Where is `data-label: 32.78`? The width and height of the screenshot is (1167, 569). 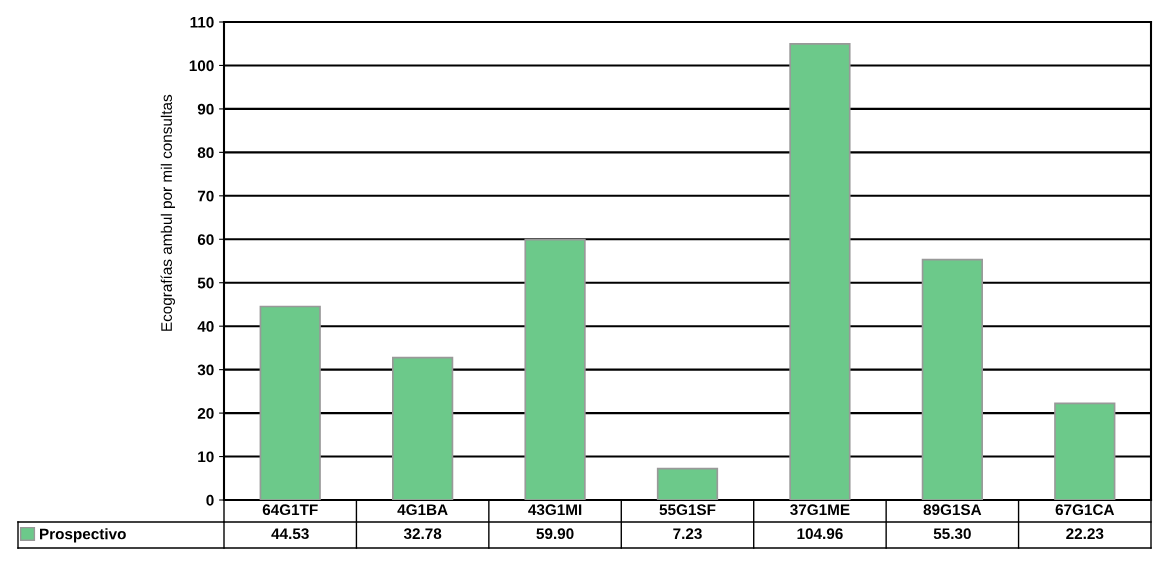
data-label: 32.78 is located at coordinates (422, 534).